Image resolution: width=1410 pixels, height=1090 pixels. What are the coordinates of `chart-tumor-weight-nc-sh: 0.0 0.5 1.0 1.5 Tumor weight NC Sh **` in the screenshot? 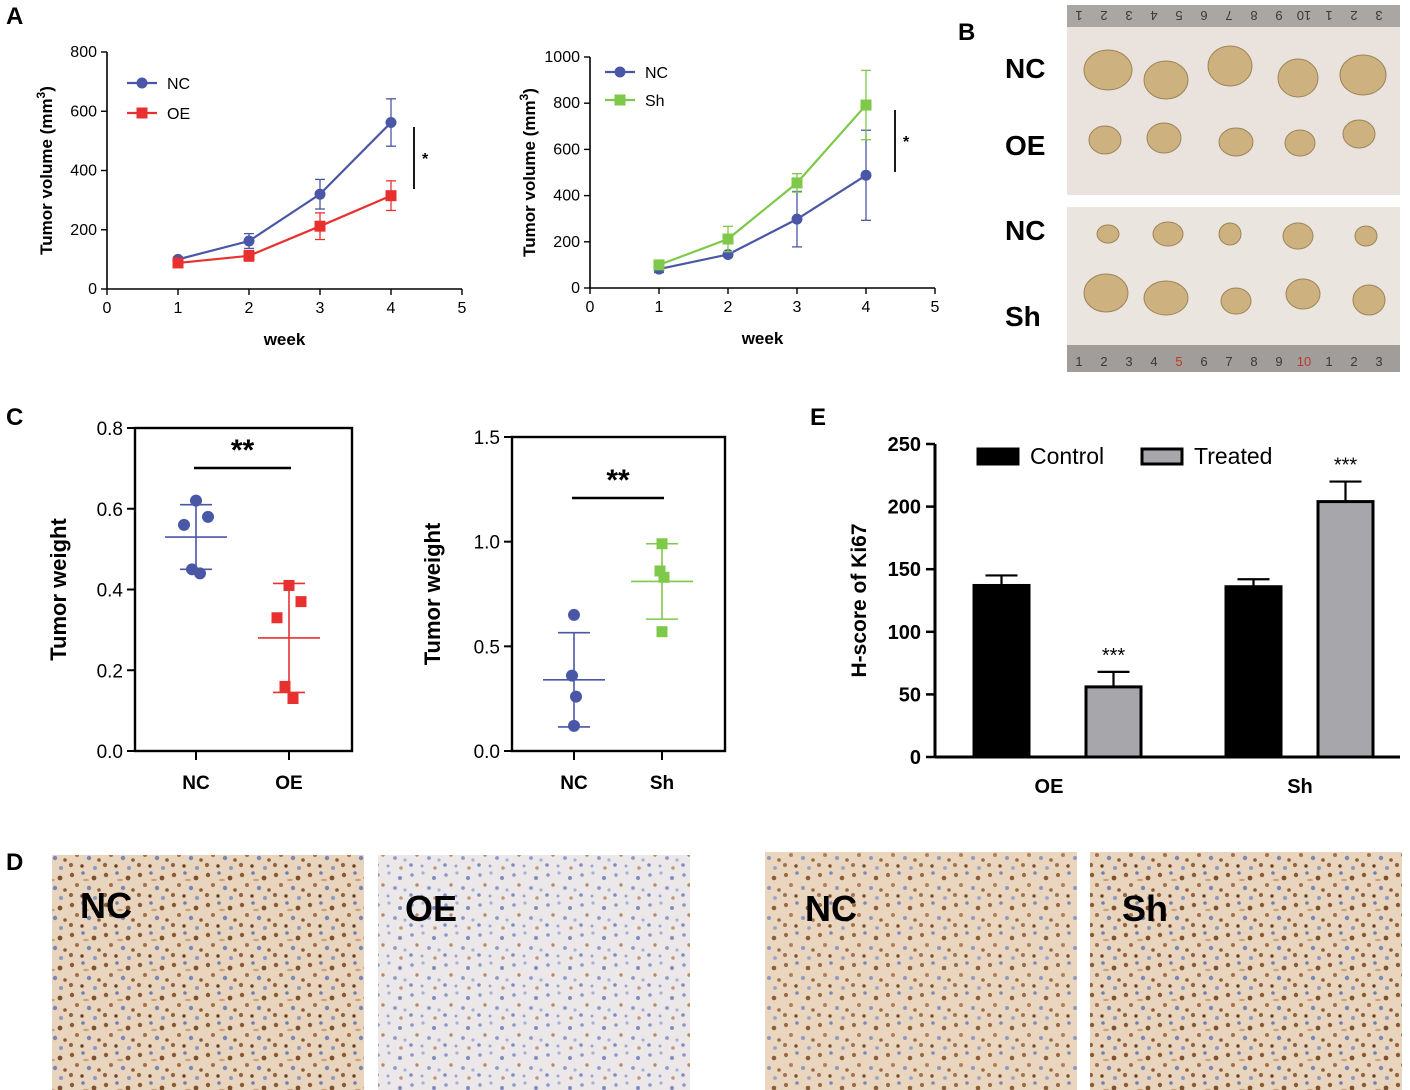 It's located at (573, 611).